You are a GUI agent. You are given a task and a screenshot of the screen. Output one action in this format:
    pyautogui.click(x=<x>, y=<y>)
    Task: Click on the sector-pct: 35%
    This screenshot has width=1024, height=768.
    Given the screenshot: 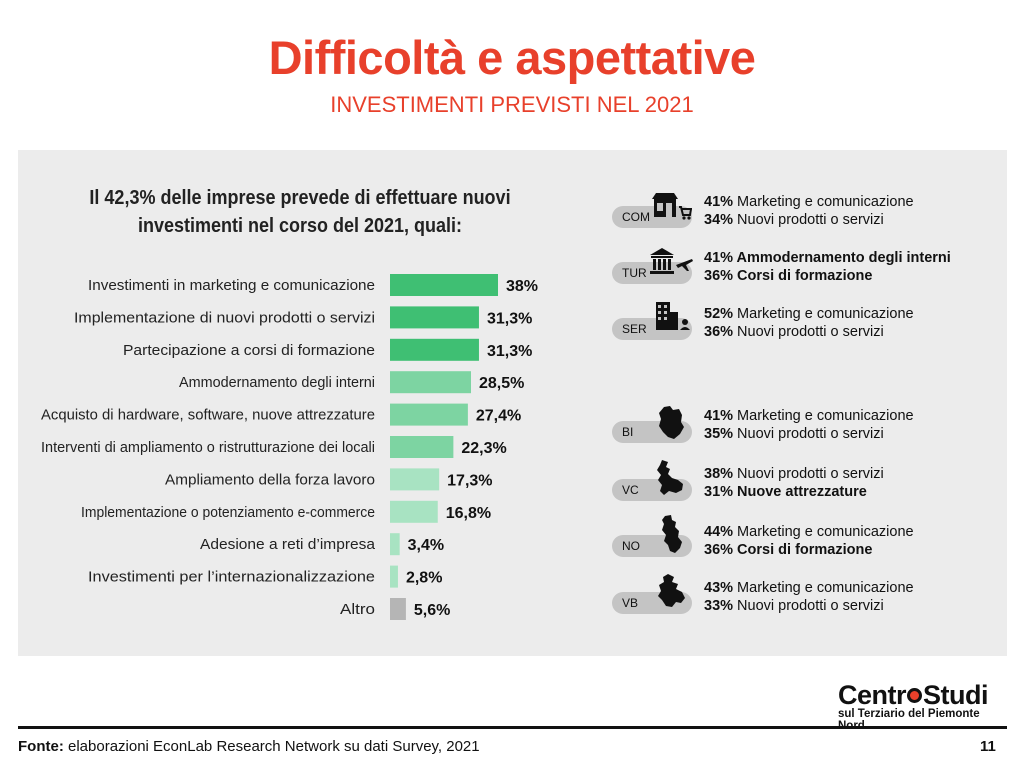 What is the action you would take?
    pyautogui.click(x=719, y=434)
    